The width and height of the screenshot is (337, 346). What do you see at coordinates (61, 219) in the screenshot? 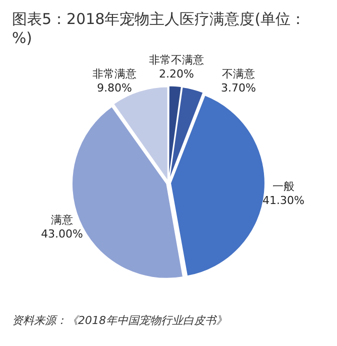
I see `slice-label: 满意` at bounding box center [61, 219].